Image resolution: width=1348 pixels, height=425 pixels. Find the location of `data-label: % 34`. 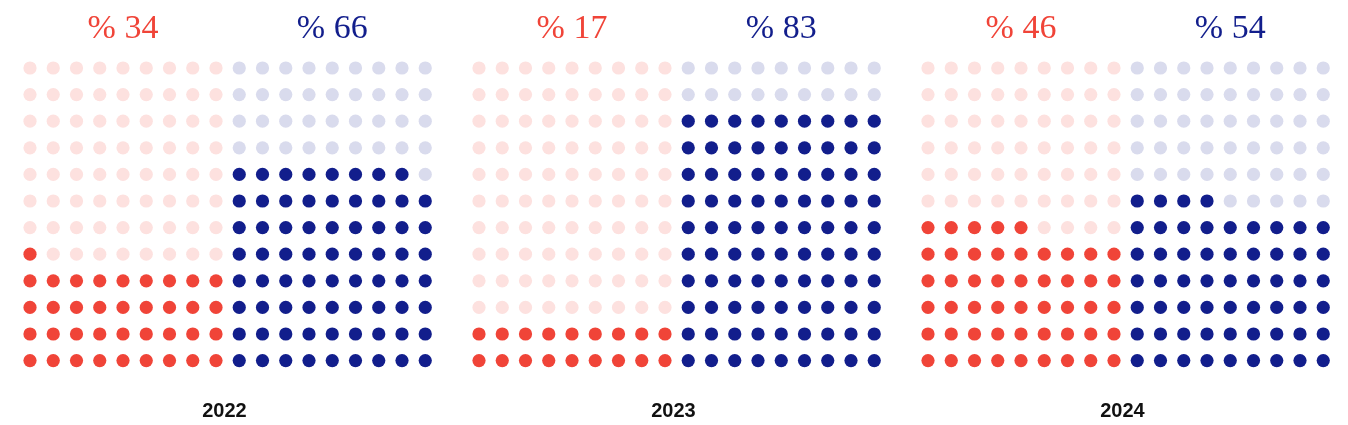

data-label: % 34 is located at coordinates (123, 26).